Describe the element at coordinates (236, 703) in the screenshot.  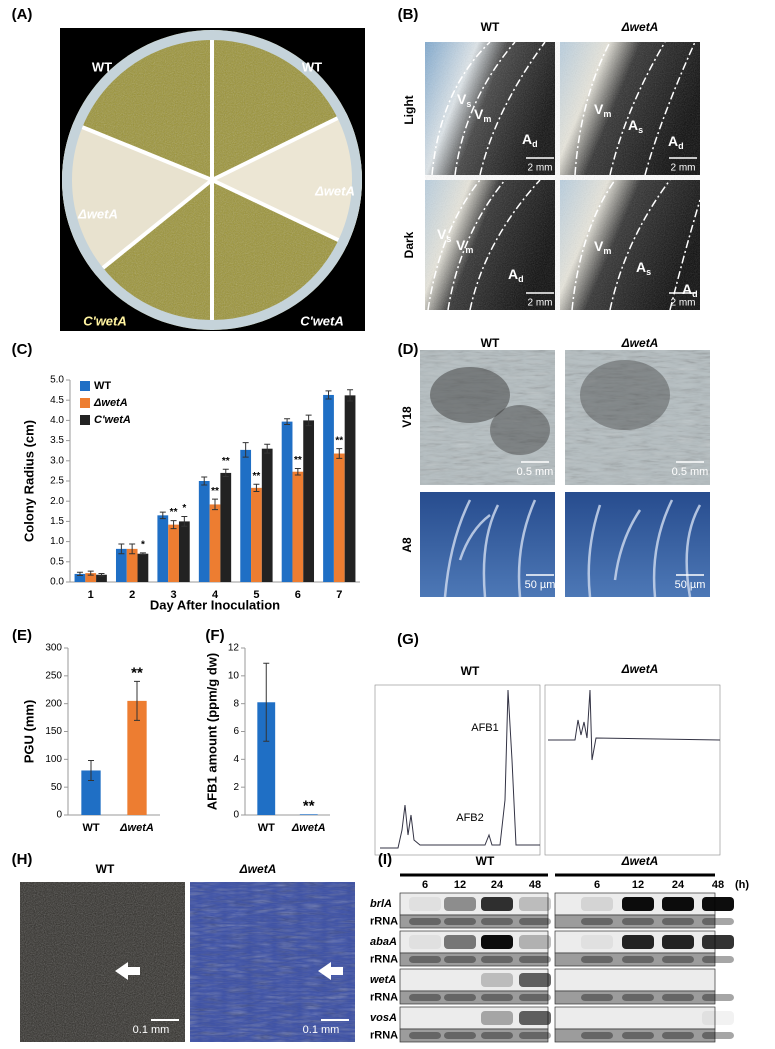
I see `y-tick-label: 8` at that location.